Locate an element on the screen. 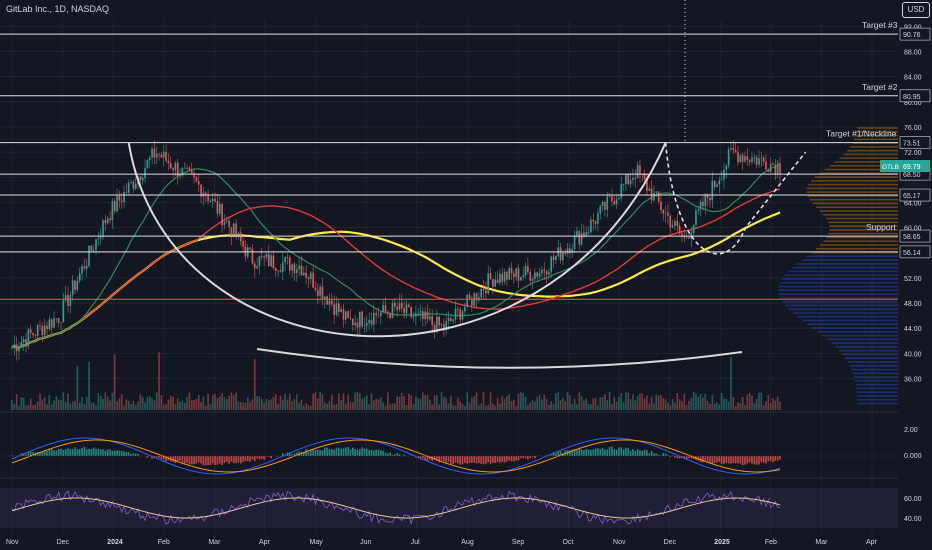 This screenshot has width=932, height=550. rsi-tick-label: 40.00 is located at coordinates (913, 519).